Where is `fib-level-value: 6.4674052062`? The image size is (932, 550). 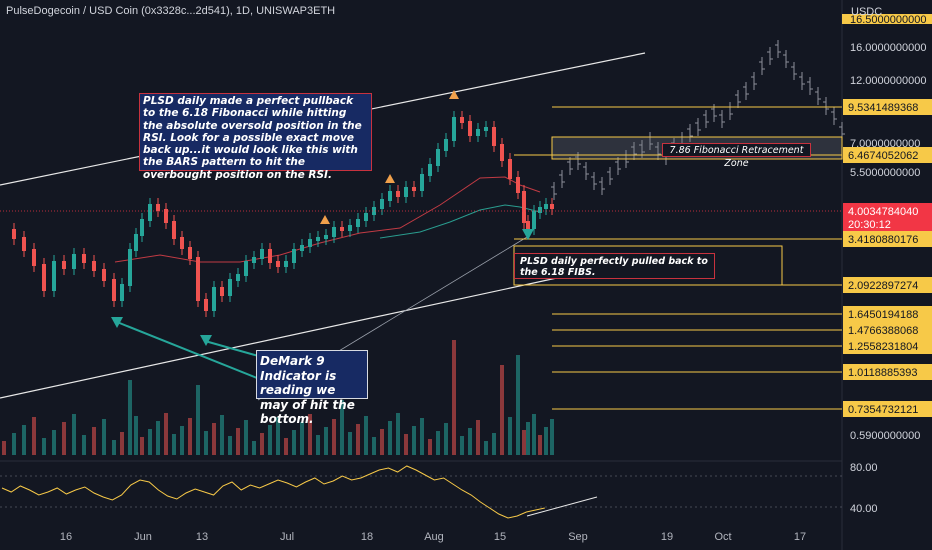
fib-level-value: 6.4674052062 is located at coordinates (883, 156).